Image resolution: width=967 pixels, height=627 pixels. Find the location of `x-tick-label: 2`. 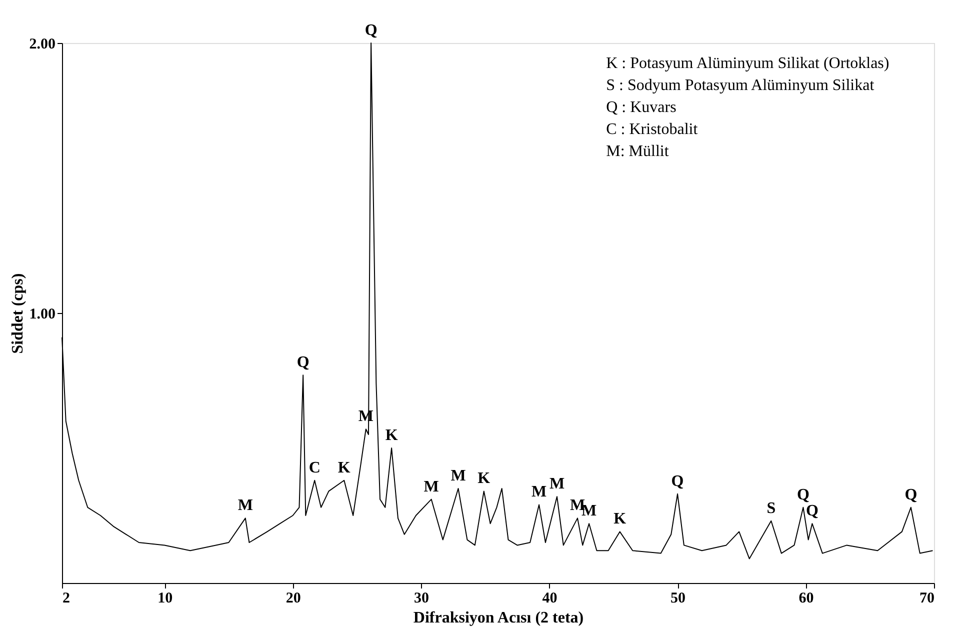

x-tick-label: 2 is located at coordinates (66, 598).